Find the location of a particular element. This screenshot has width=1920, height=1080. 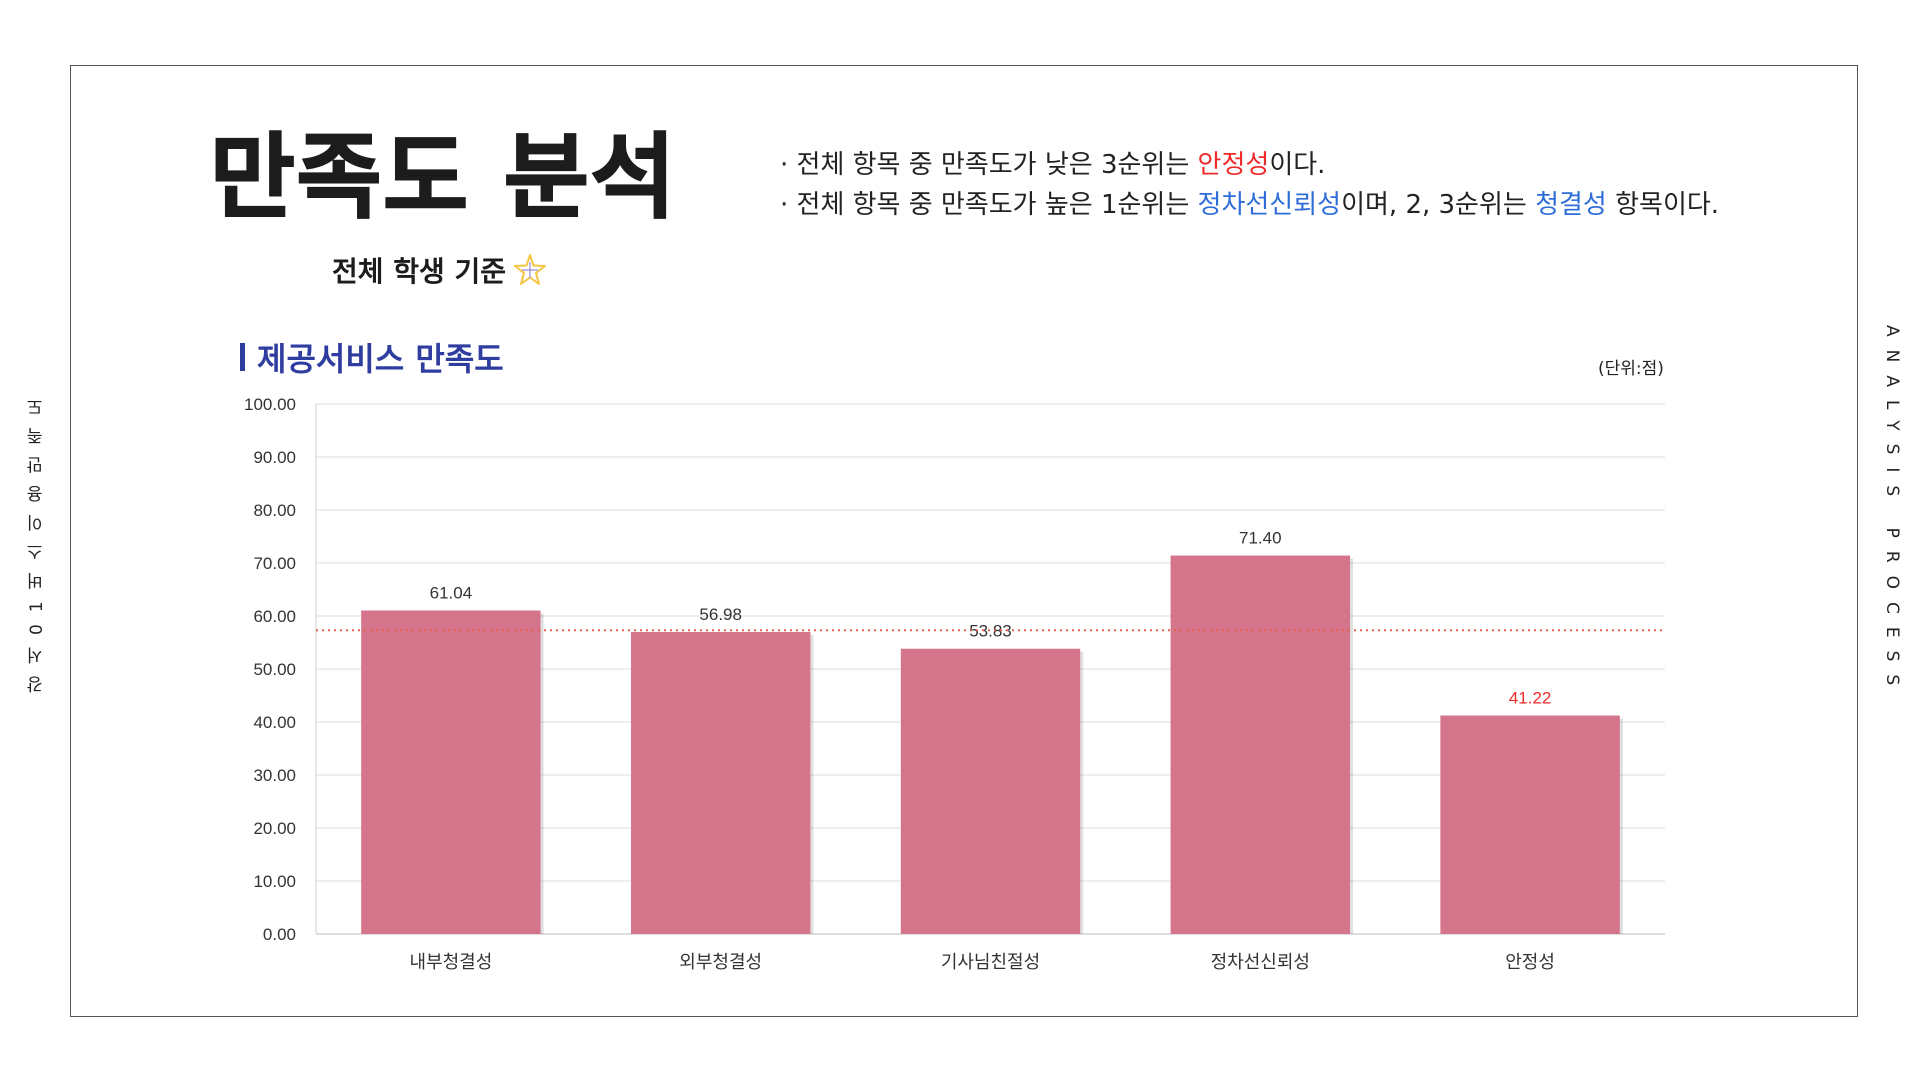

y-tick-label: 20.00 is located at coordinates (274, 828).